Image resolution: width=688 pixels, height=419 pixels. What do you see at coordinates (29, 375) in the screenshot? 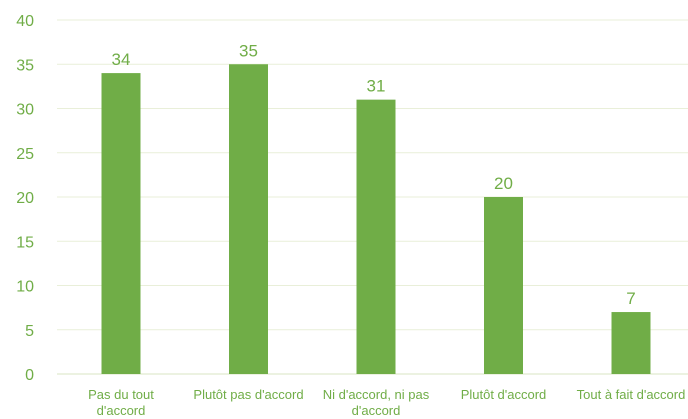
I see `y-tick-label: 0` at bounding box center [29, 375].